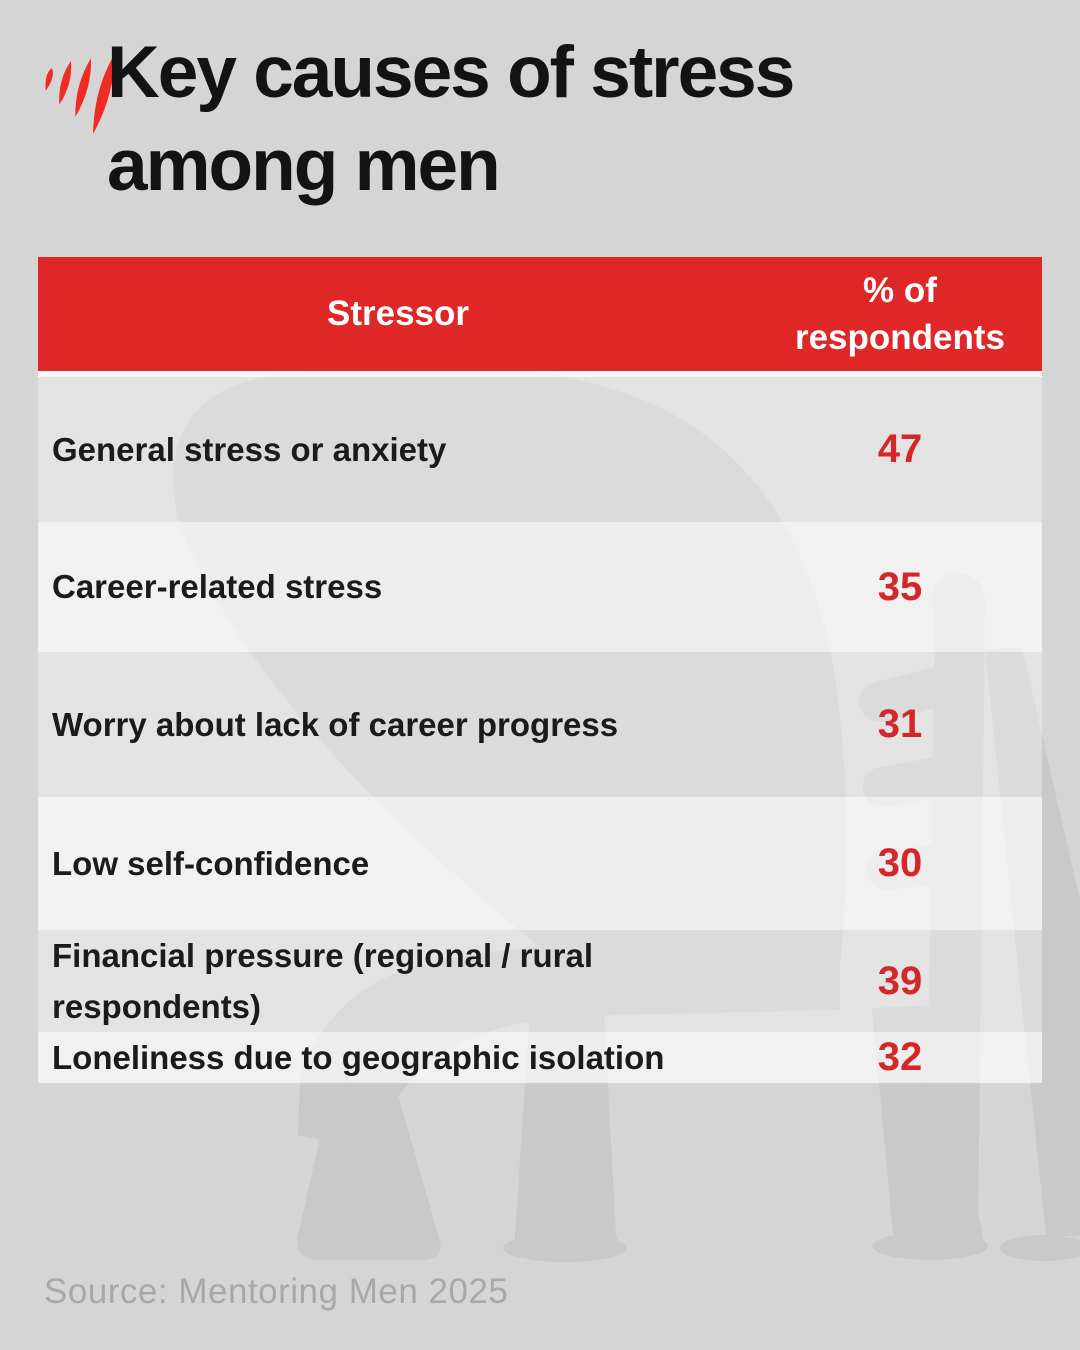 Image resolution: width=1080 pixels, height=1350 pixels. What do you see at coordinates (540, 374) in the screenshot?
I see `header-separator` at bounding box center [540, 374].